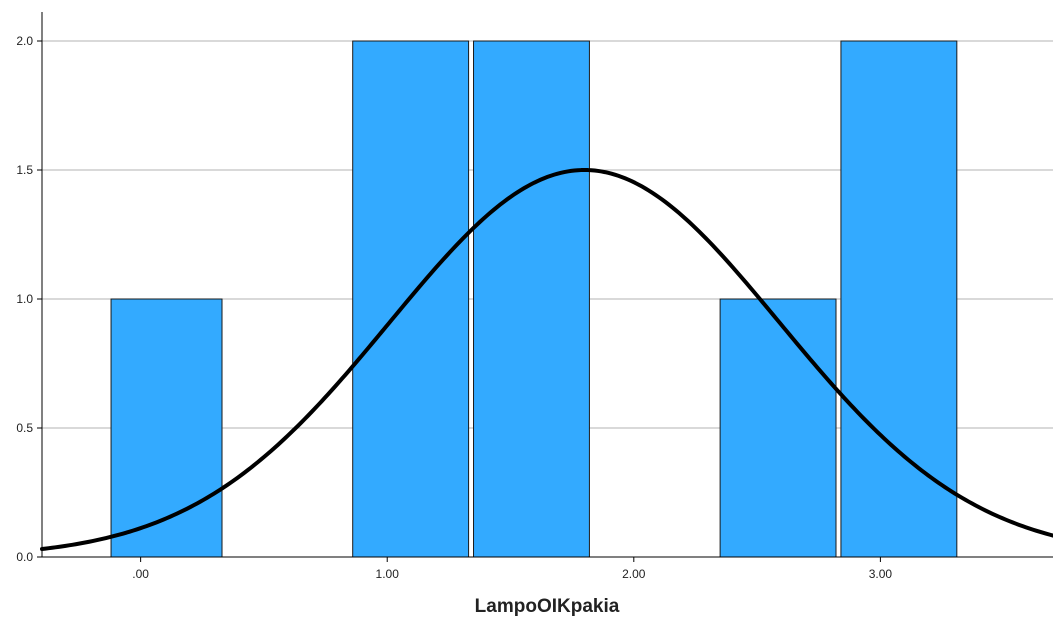  Describe the element at coordinates (24, 557) in the screenshot. I see `y-tick-label-0: 0.0` at that location.